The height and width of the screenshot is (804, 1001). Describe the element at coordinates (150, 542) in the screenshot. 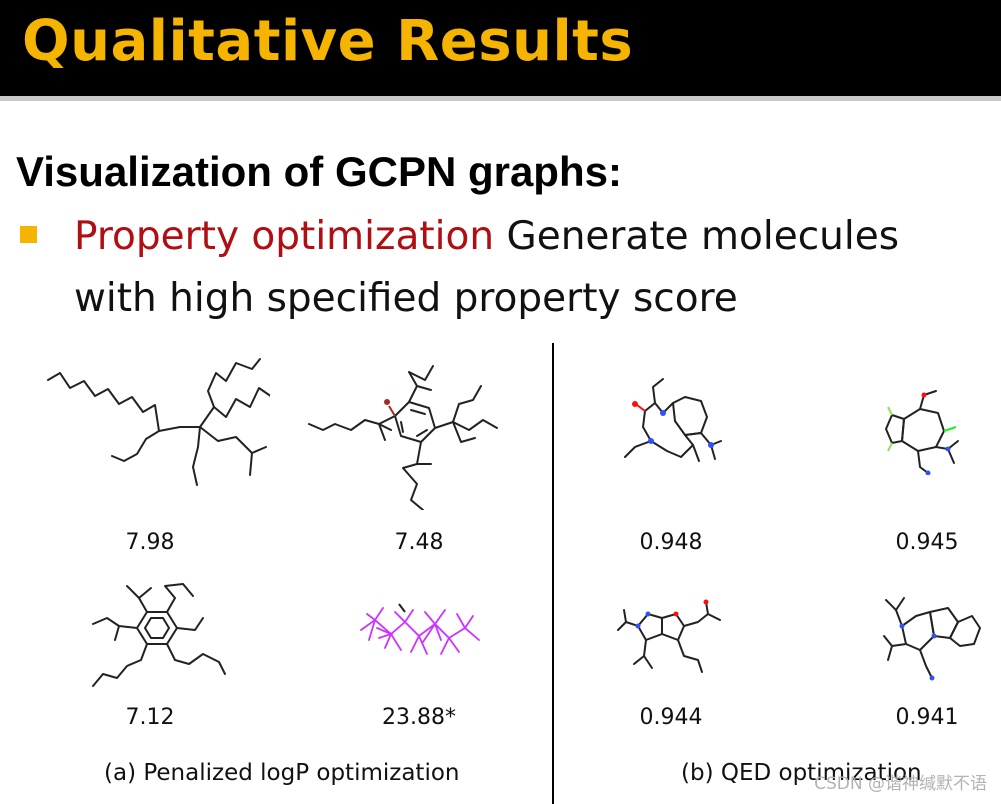

I see `score-logp-1: 7.98` at that location.